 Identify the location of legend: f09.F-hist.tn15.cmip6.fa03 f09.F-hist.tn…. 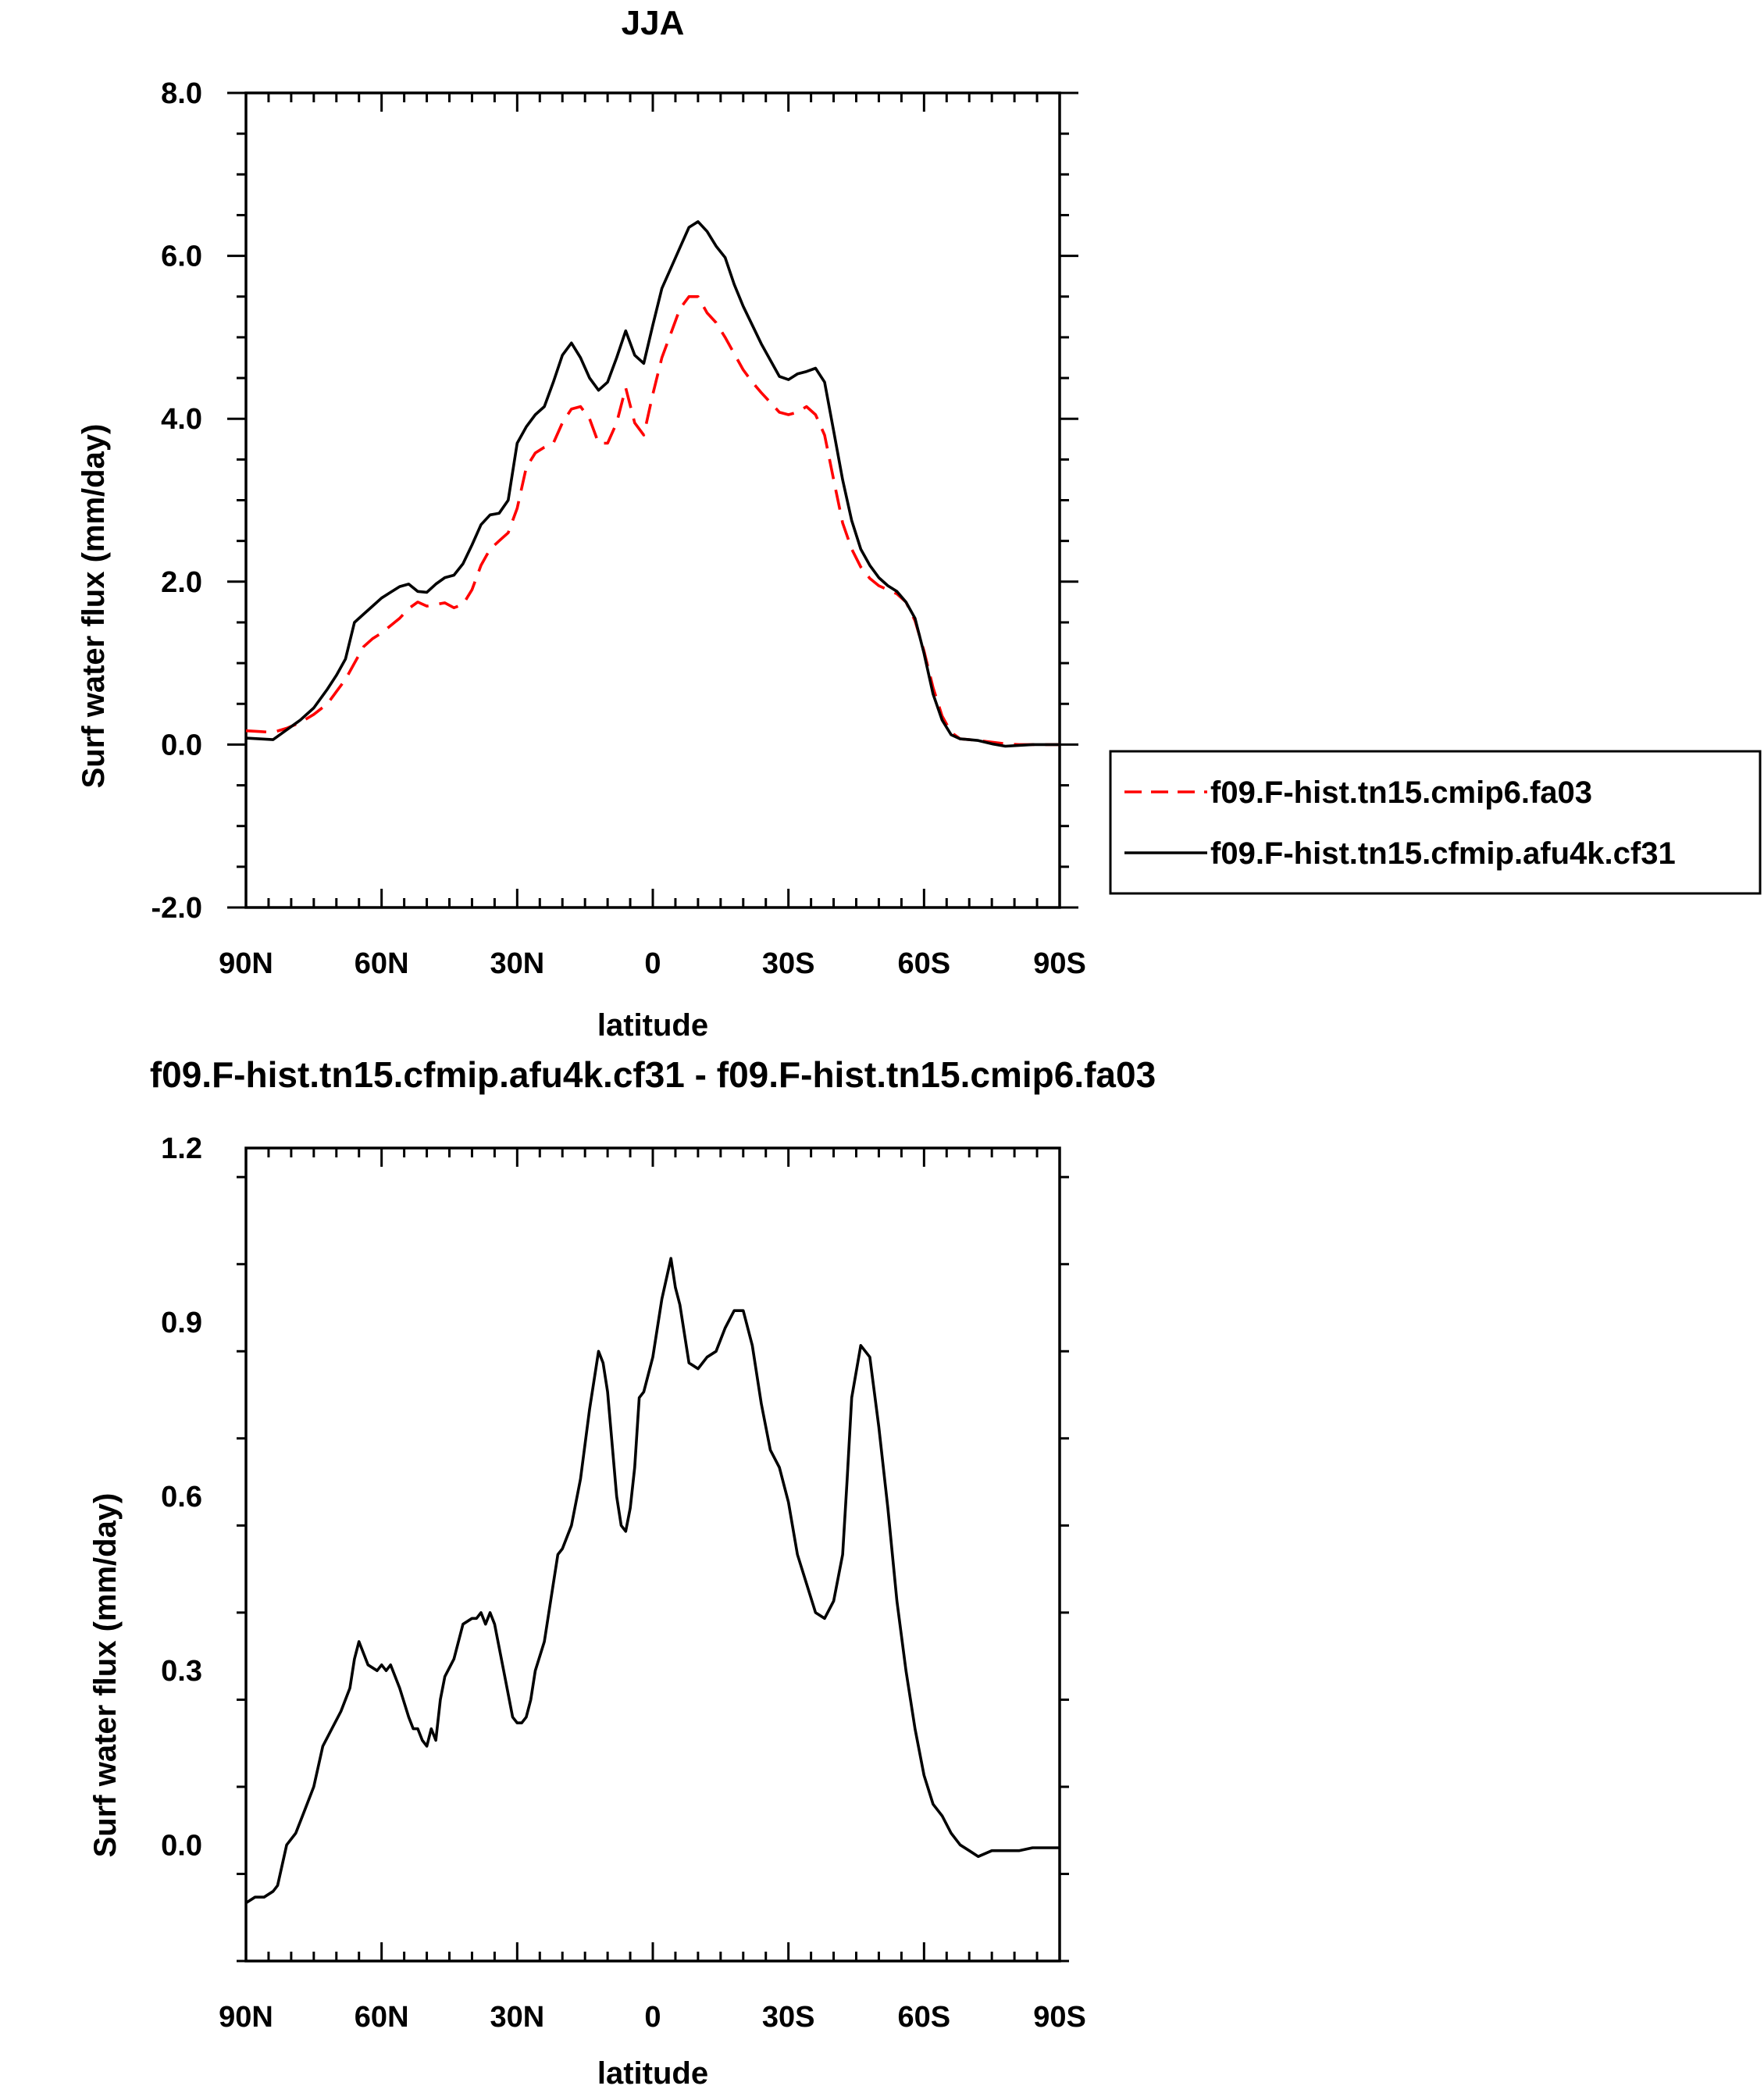
(1435, 822).